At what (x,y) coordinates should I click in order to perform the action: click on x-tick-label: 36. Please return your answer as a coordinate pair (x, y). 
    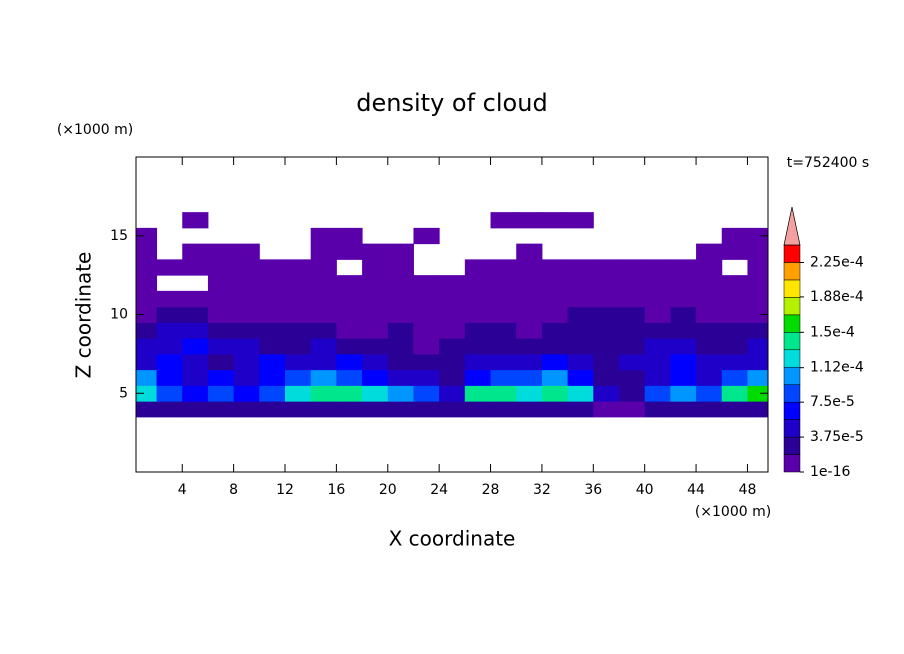
    Looking at the image, I should click on (593, 490).